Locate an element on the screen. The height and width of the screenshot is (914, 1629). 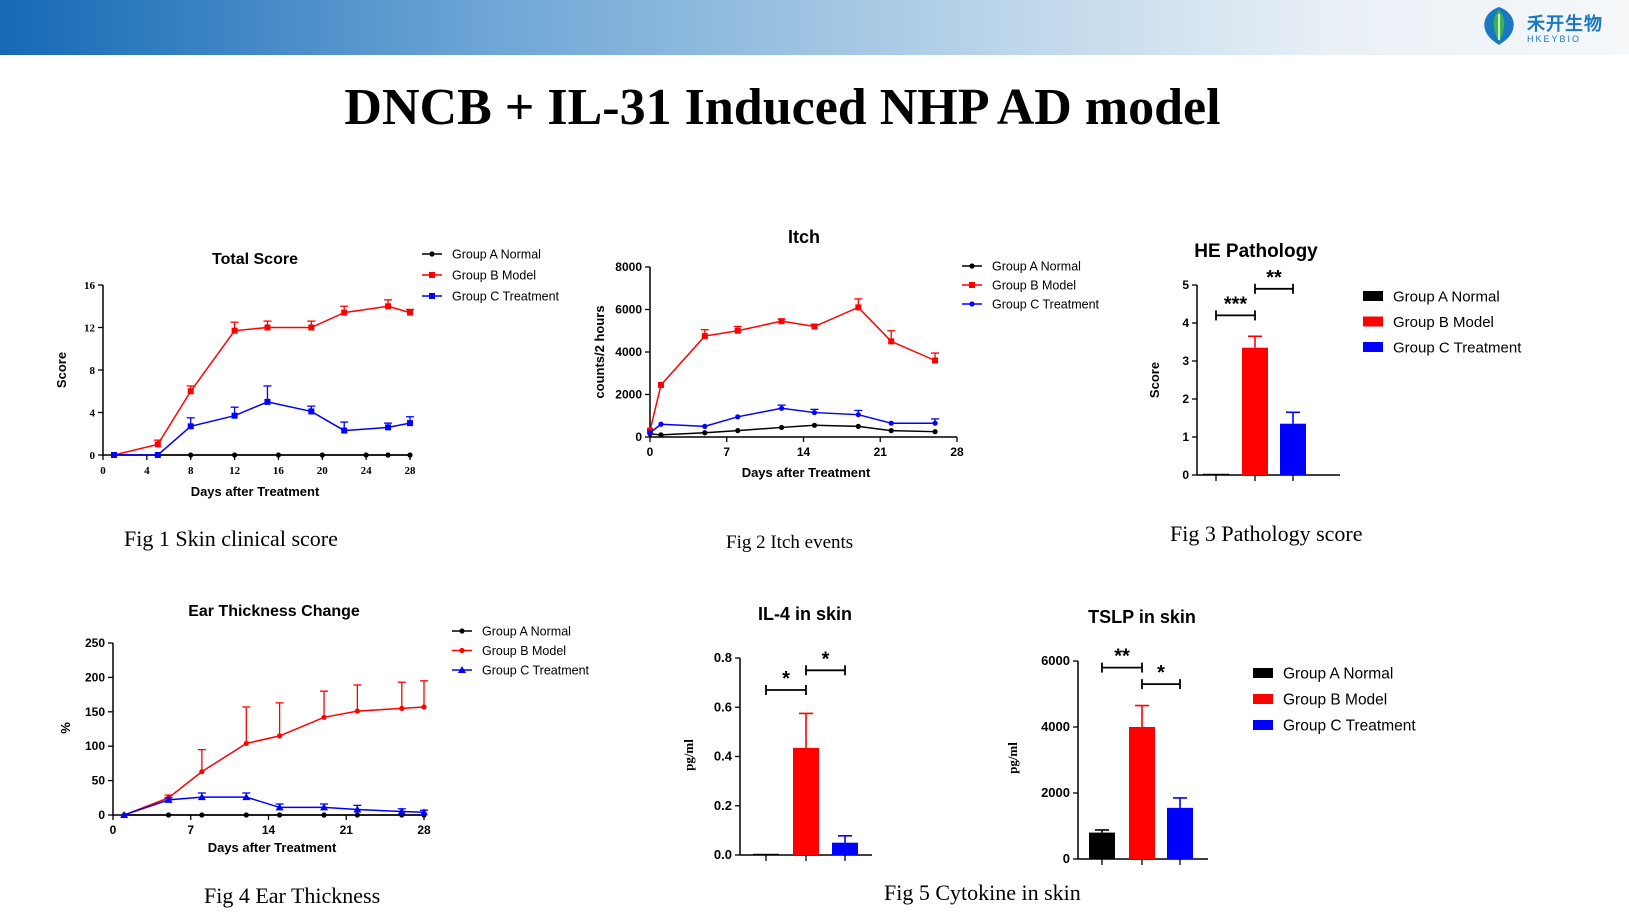
il4-y-tick-label: 0.0 is located at coordinates (723, 854).